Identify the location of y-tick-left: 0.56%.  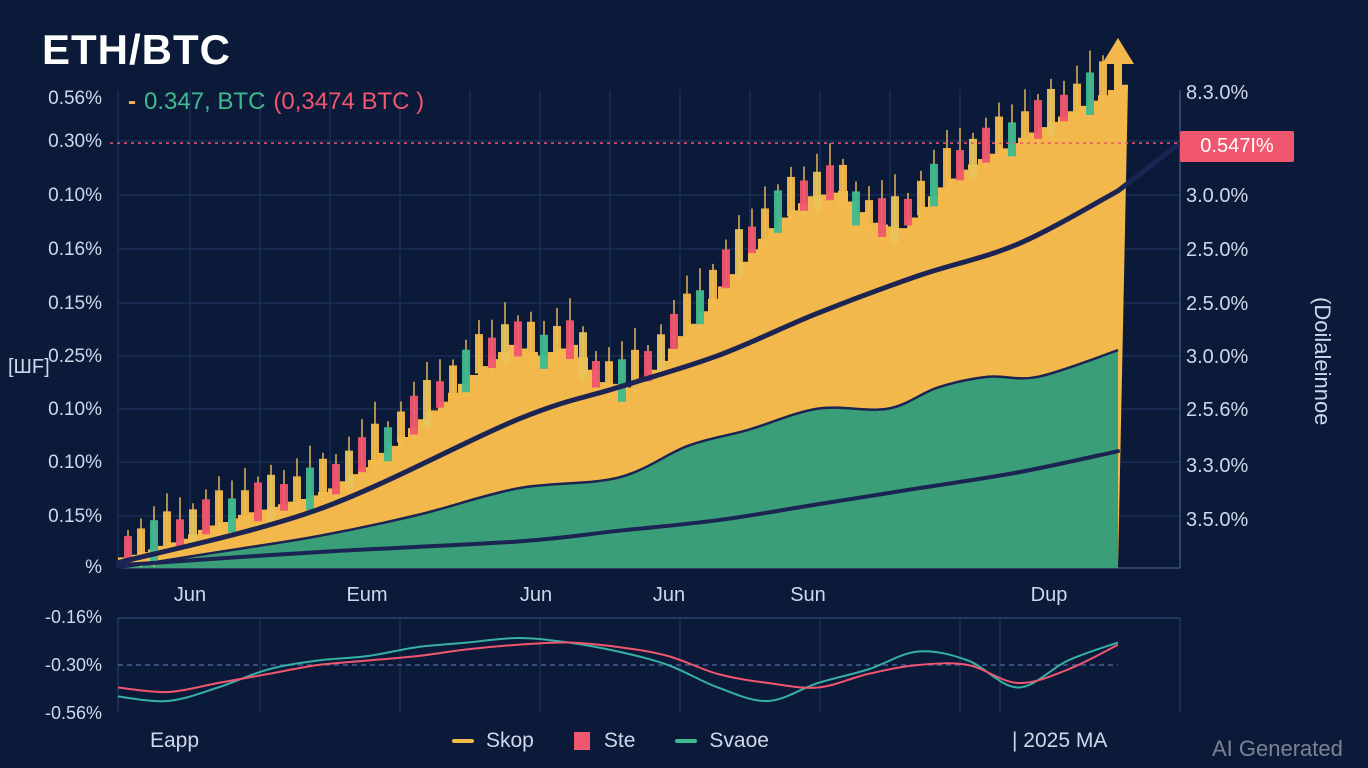
(75, 98).